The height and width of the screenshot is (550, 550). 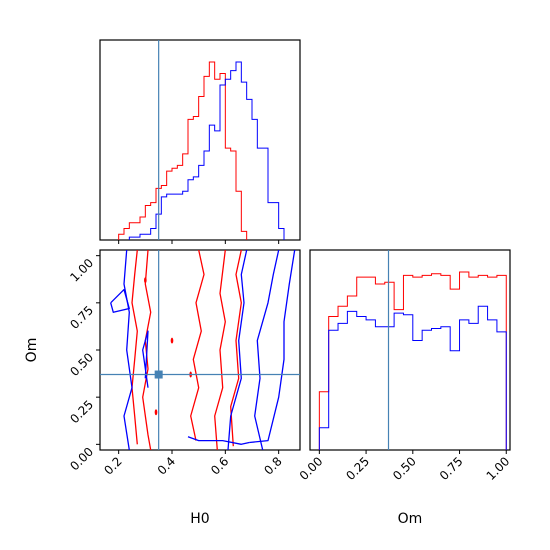 I want to click on om-hist-xtick-label-4: 1.00, so click(x=498, y=468).